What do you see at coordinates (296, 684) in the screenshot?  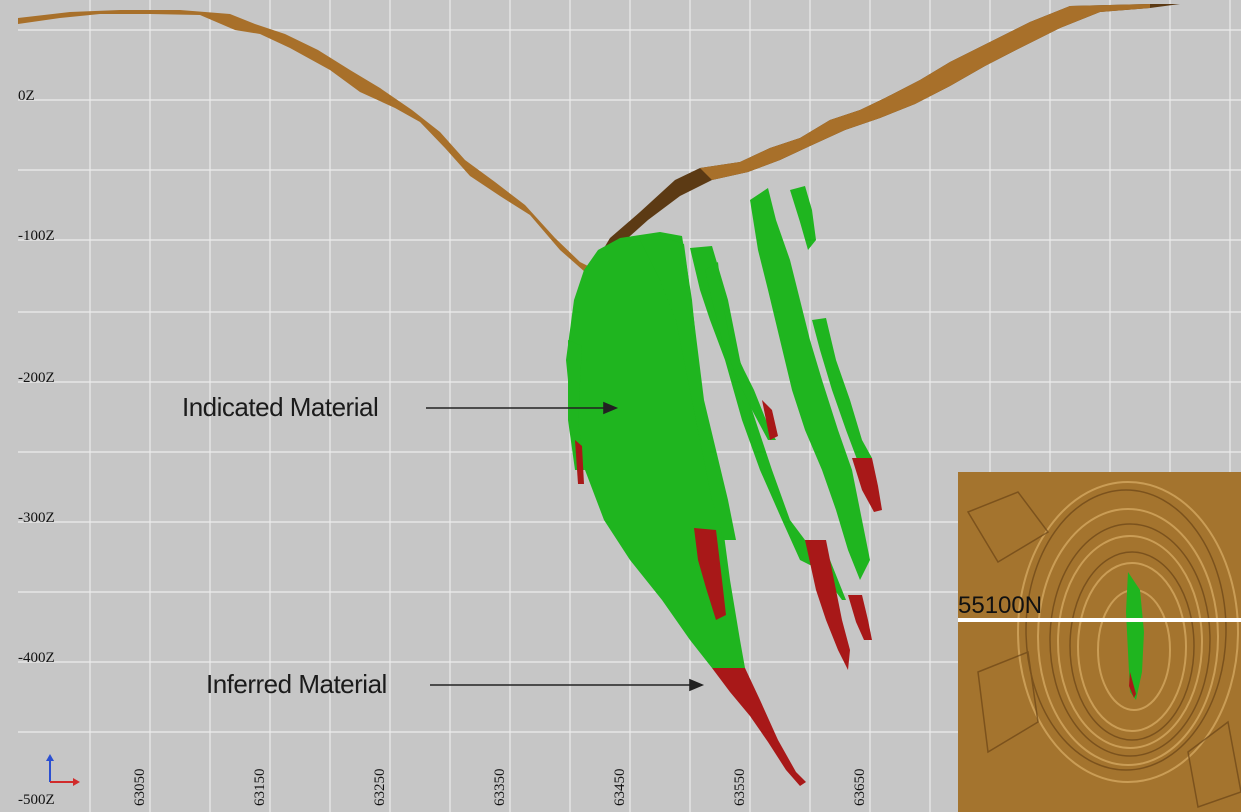 I see `inferred-material-label: Inferred Material` at bounding box center [296, 684].